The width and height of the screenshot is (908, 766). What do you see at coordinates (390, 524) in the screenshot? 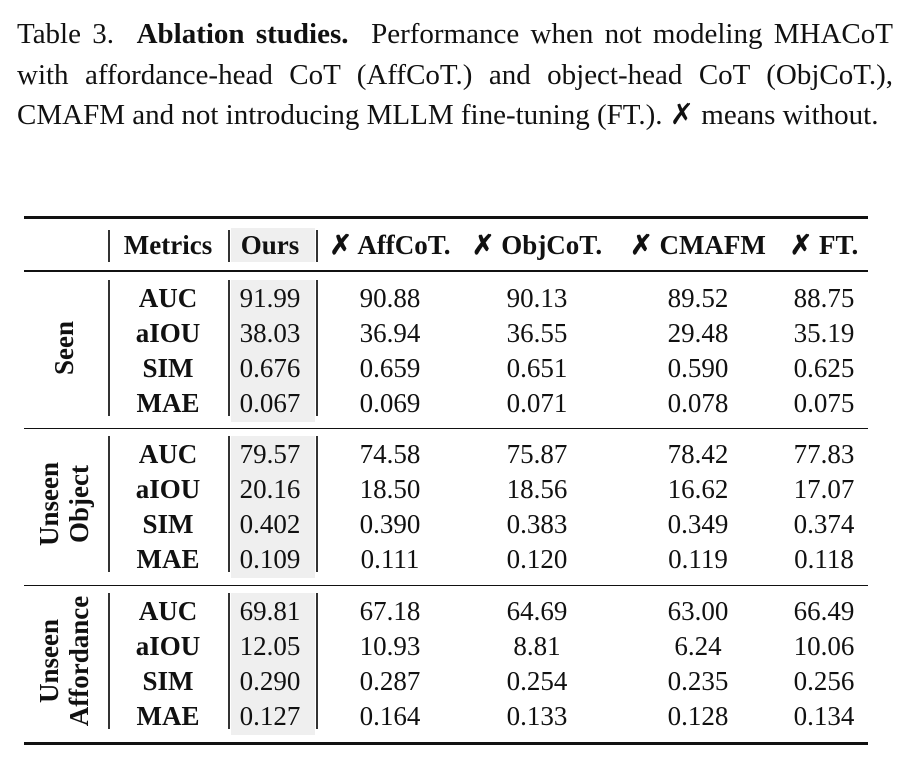
I see `table-cell: 0.390` at bounding box center [390, 524].